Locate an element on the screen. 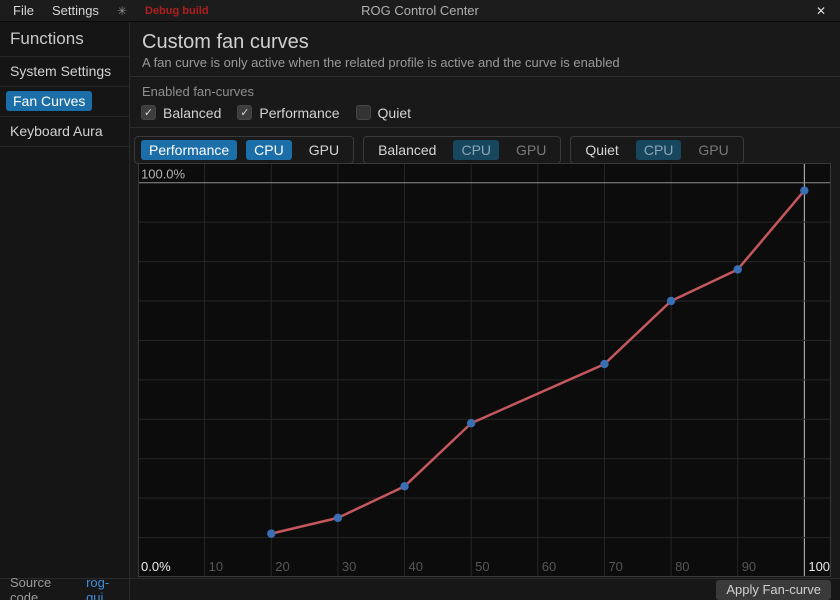 Image resolution: width=840 pixels, height=600 pixels. checkbox-unchecked-icon is located at coordinates (363, 112).